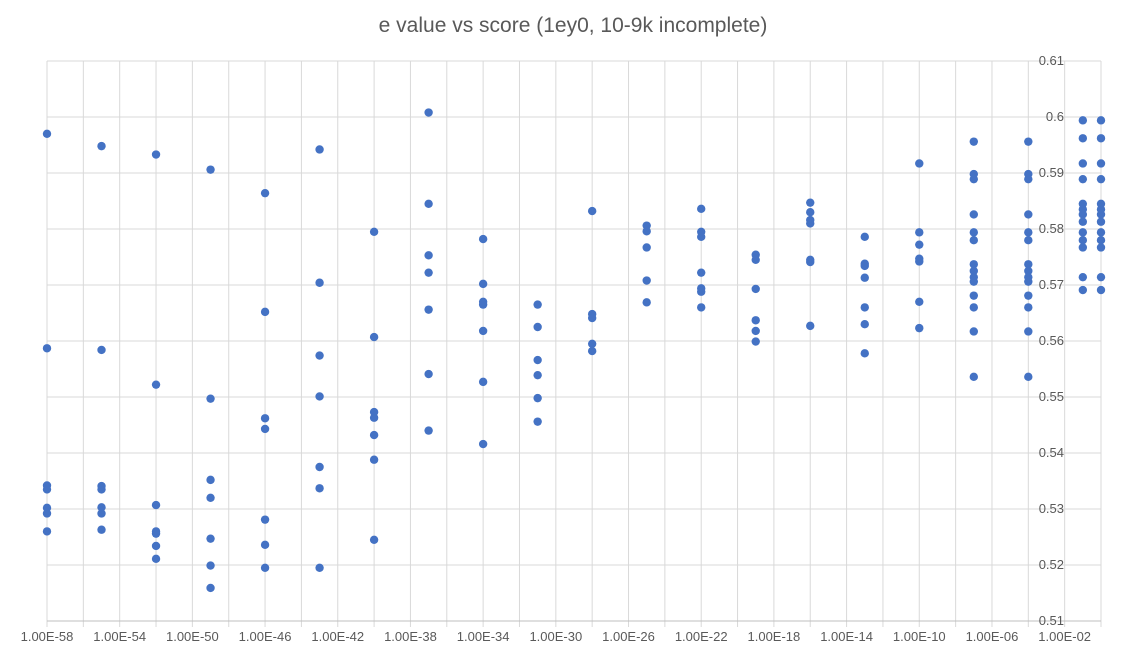  Describe the element at coordinates (337, 636) in the screenshot. I see `x-tick-label: 1.00E-42` at that location.